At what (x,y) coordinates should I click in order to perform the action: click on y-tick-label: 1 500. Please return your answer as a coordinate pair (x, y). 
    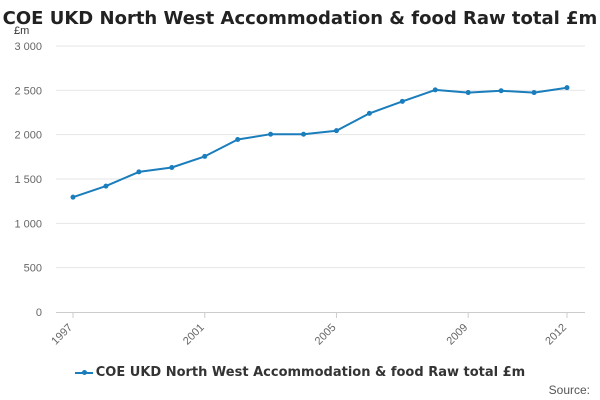
    Looking at the image, I should click on (28, 180).